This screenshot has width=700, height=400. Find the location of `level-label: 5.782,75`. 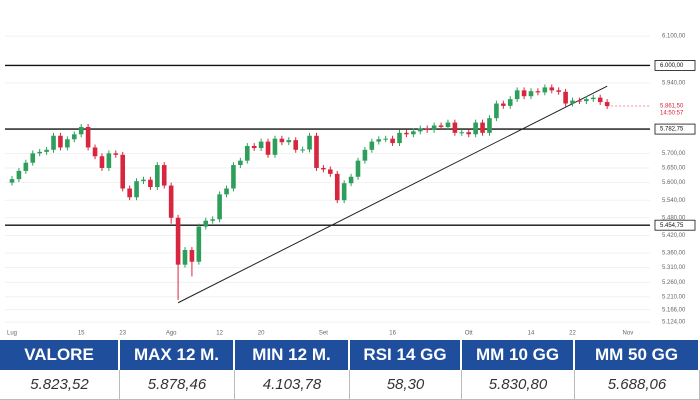

level-label: 5.782,75 is located at coordinates (672, 130).